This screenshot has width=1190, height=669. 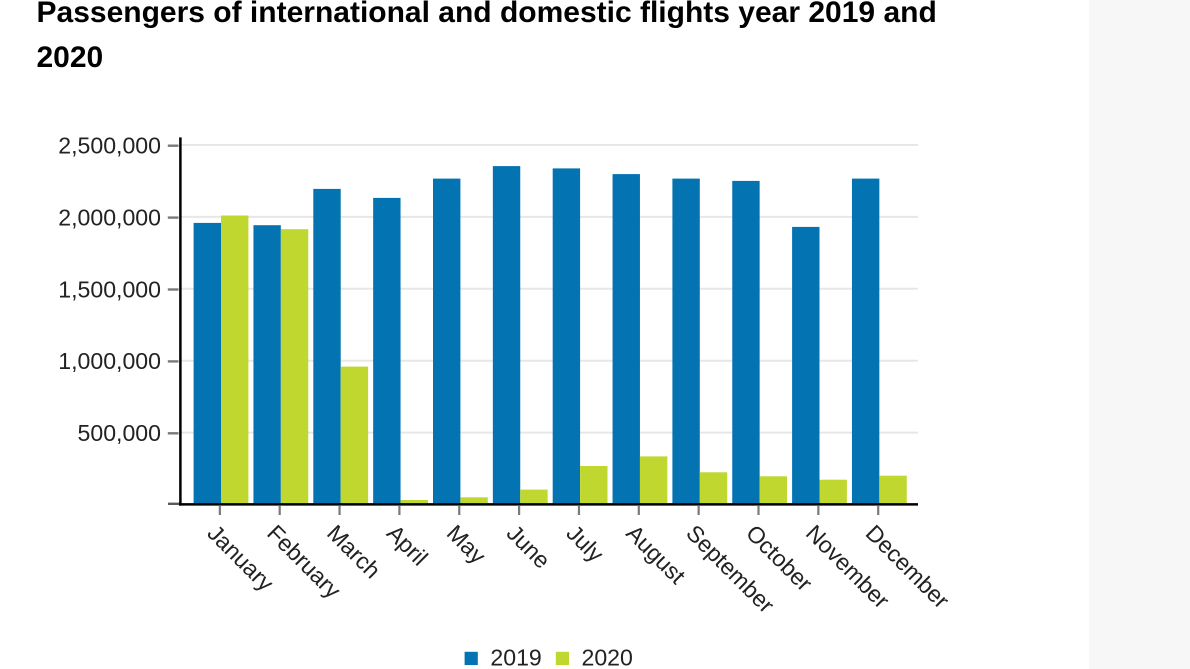 I want to click on svg-text: June, so click(x=529, y=547).